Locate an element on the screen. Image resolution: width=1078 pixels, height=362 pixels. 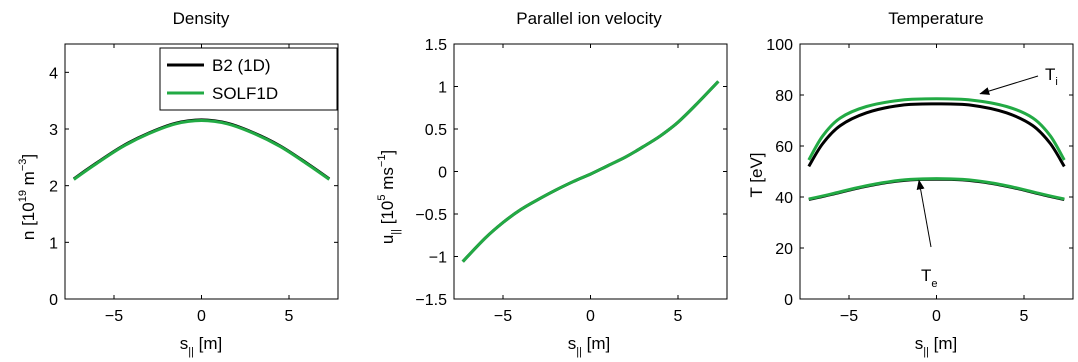
density-legend-box is located at coordinates (248, 79).